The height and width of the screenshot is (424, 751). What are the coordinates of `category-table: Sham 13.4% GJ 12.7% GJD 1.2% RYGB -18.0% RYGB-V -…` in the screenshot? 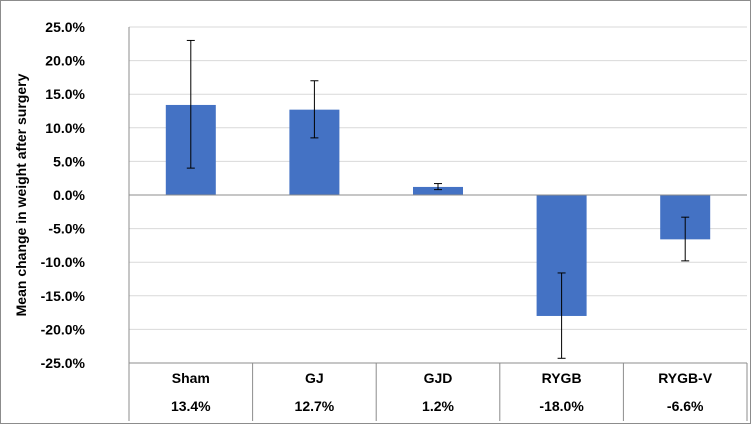 It's located at (438, 392).